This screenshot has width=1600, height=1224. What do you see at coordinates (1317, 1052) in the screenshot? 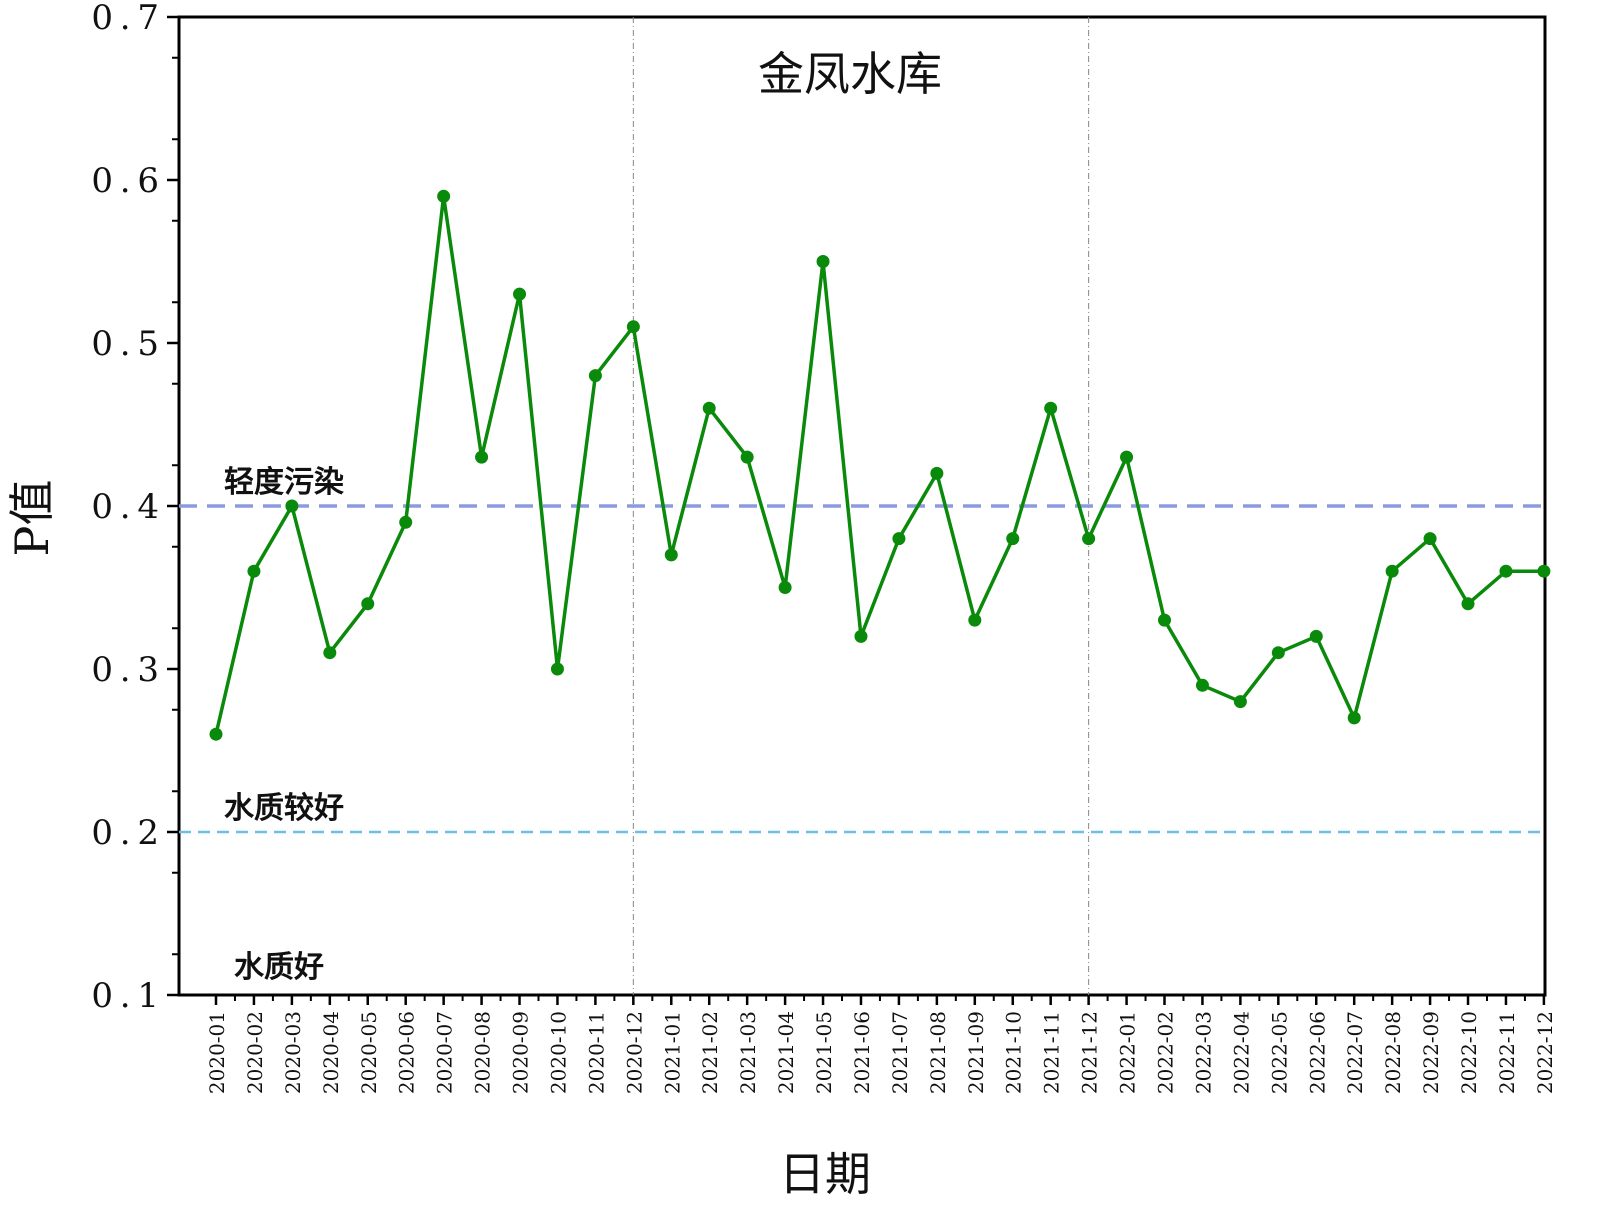
I see `x-tick-label: 2022-06` at bounding box center [1317, 1052].